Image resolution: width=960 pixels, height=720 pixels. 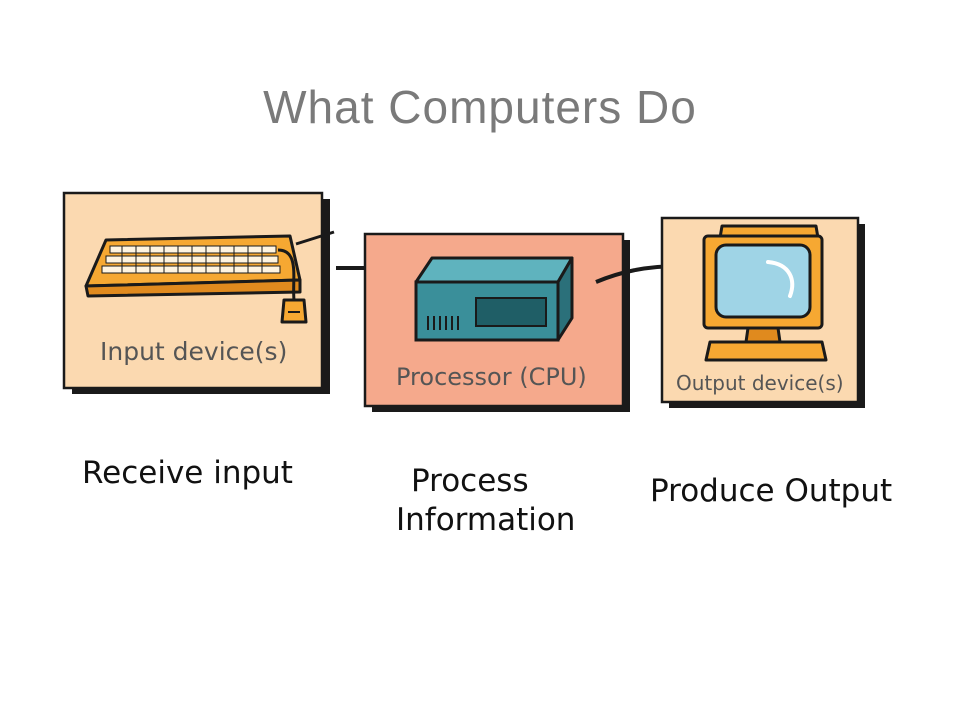 What do you see at coordinates (494, 299) in the screenshot?
I see `computer-case-icon` at bounding box center [494, 299].